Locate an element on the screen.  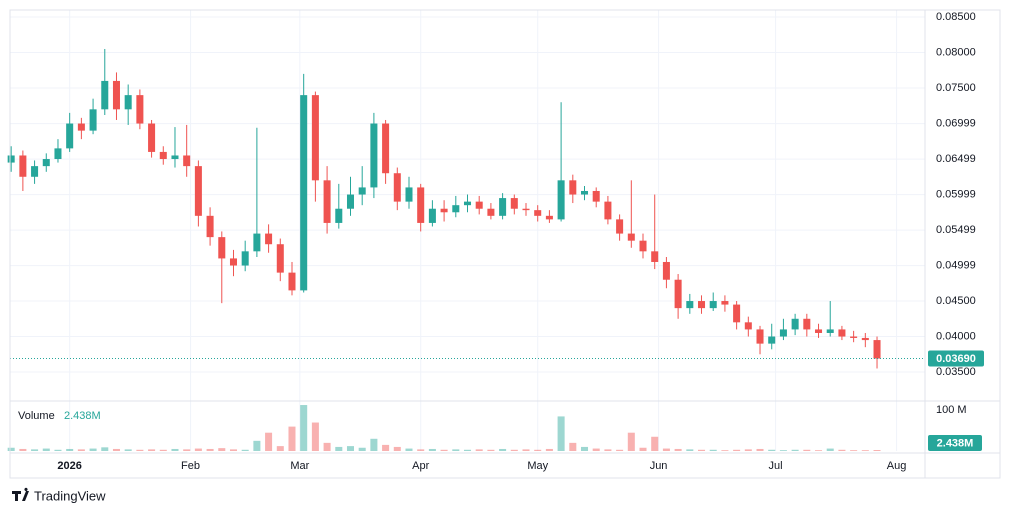
x-tick-label: May is located at coordinates (537, 466).